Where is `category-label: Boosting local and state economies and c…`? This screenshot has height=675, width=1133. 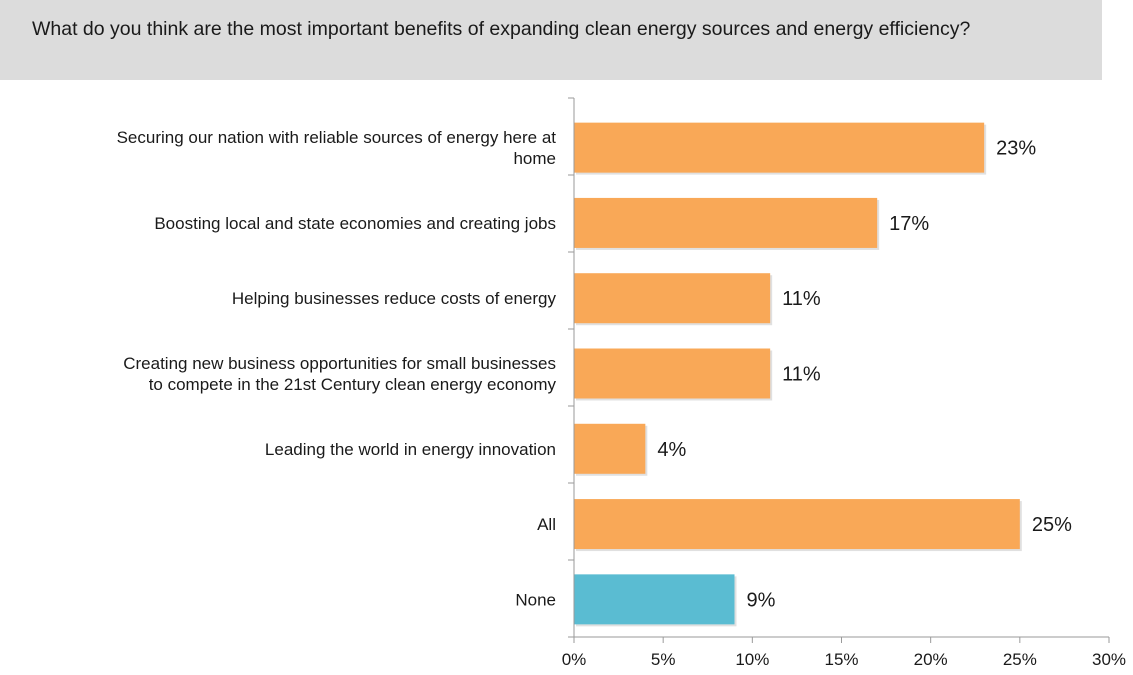
category-label: Boosting local and state economies and c… is located at coordinates (355, 223).